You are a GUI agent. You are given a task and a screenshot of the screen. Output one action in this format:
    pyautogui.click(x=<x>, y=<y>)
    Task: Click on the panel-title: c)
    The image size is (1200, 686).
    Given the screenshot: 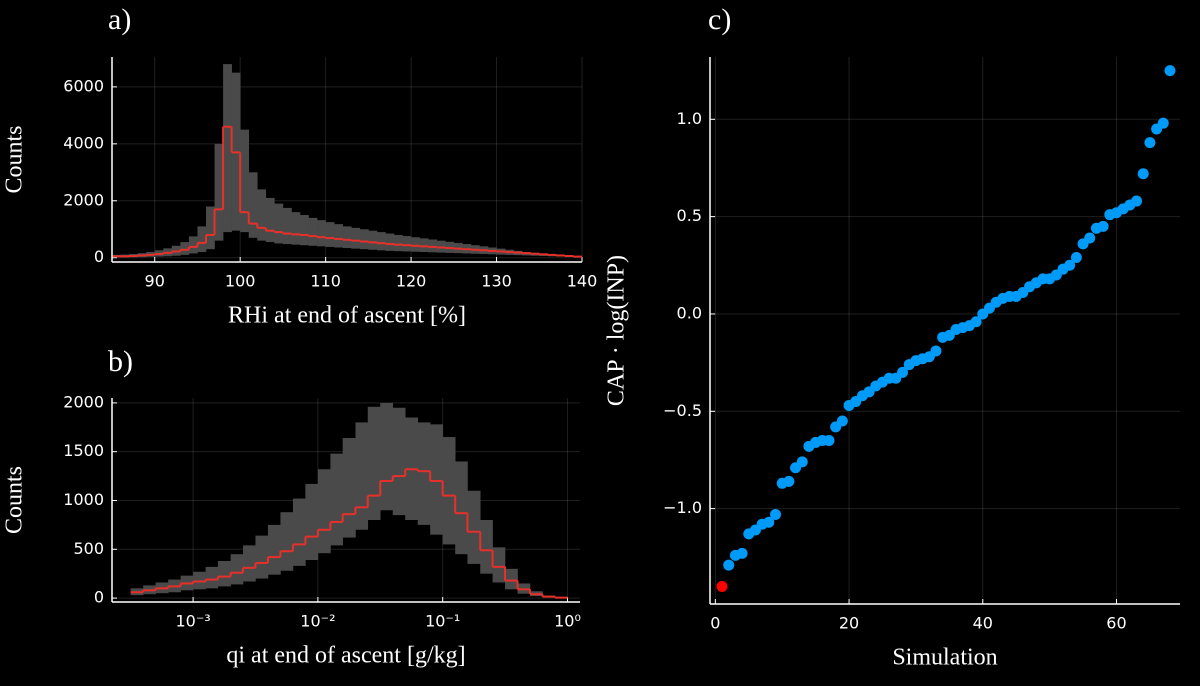 What is the action you would take?
    pyautogui.click(x=719, y=19)
    